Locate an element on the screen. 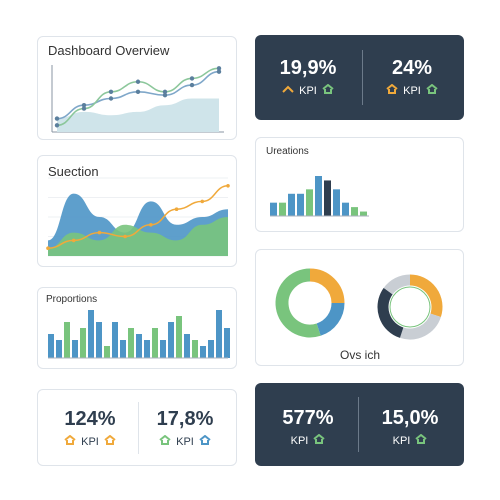  kpi-bottom-dark-left: 577% KPI is located at coordinates (308, 427).